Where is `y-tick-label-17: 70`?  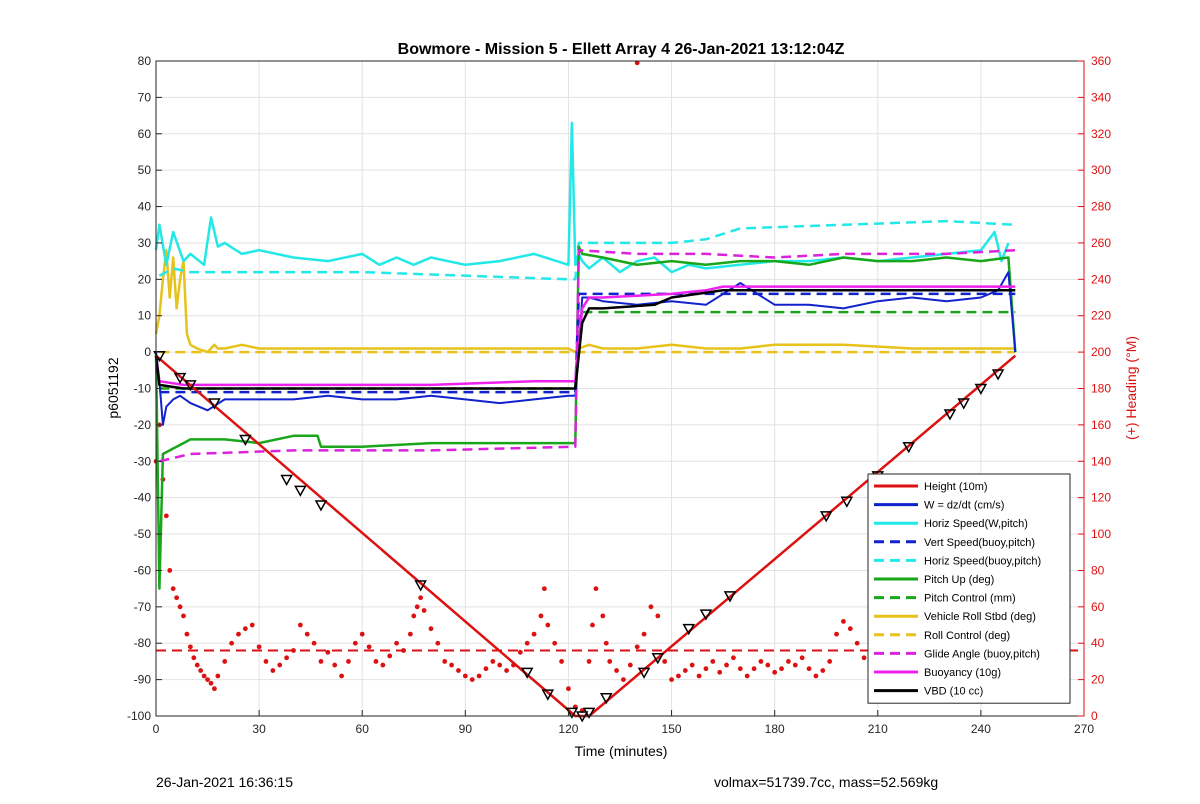
y-tick-label-17: 70 is located at coordinates (145, 97).